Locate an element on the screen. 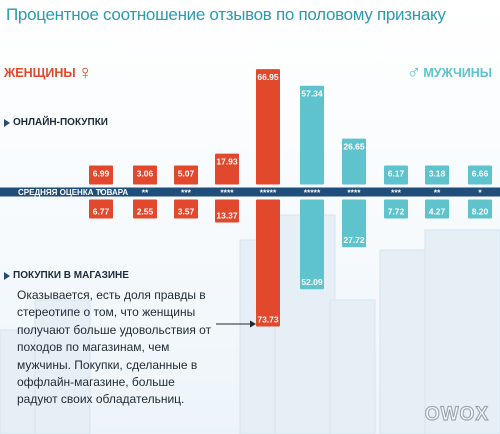 The height and width of the screenshot is (434, 500). data-label-online: 6.99 is located at coordinates (101, 174).